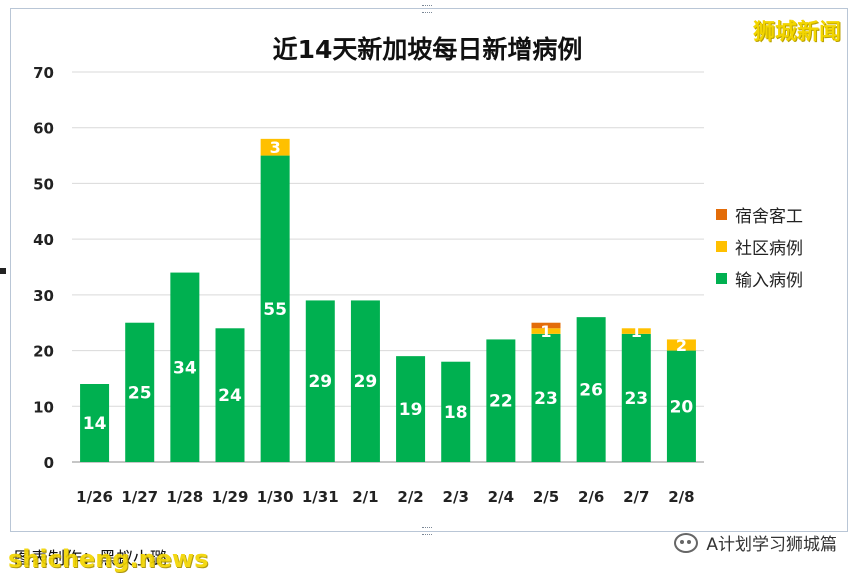  What do you see at coordinates (94, 497) in the screenshot?
I see `x-tick-label: 1/26` at bounding box center [94, 497].